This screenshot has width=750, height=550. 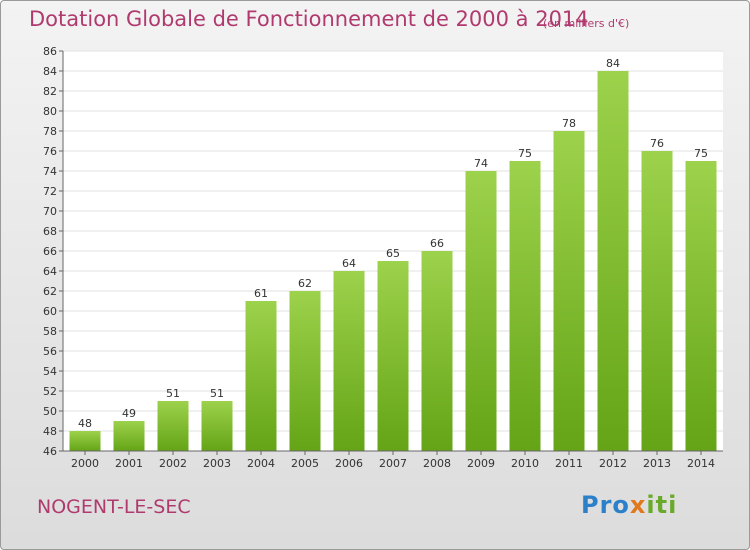 What do you see at coordinates (657, 143) in the screenshot?
I see `value-label-2013: 76` at bounding box center [657, 143].